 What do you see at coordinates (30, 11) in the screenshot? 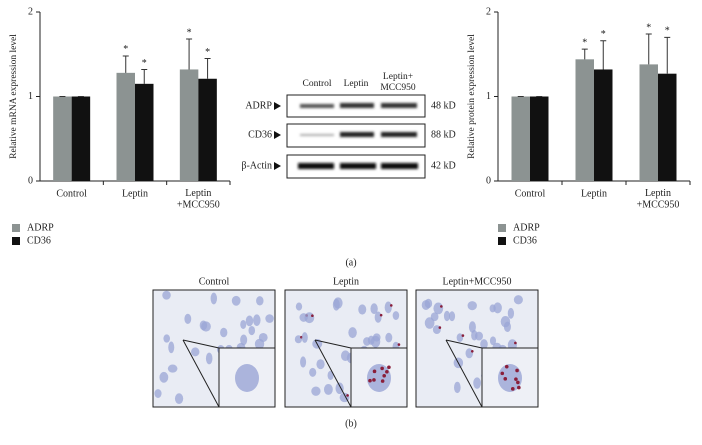
I see `y-tick-label: 2` at bounding box center [30, 11].